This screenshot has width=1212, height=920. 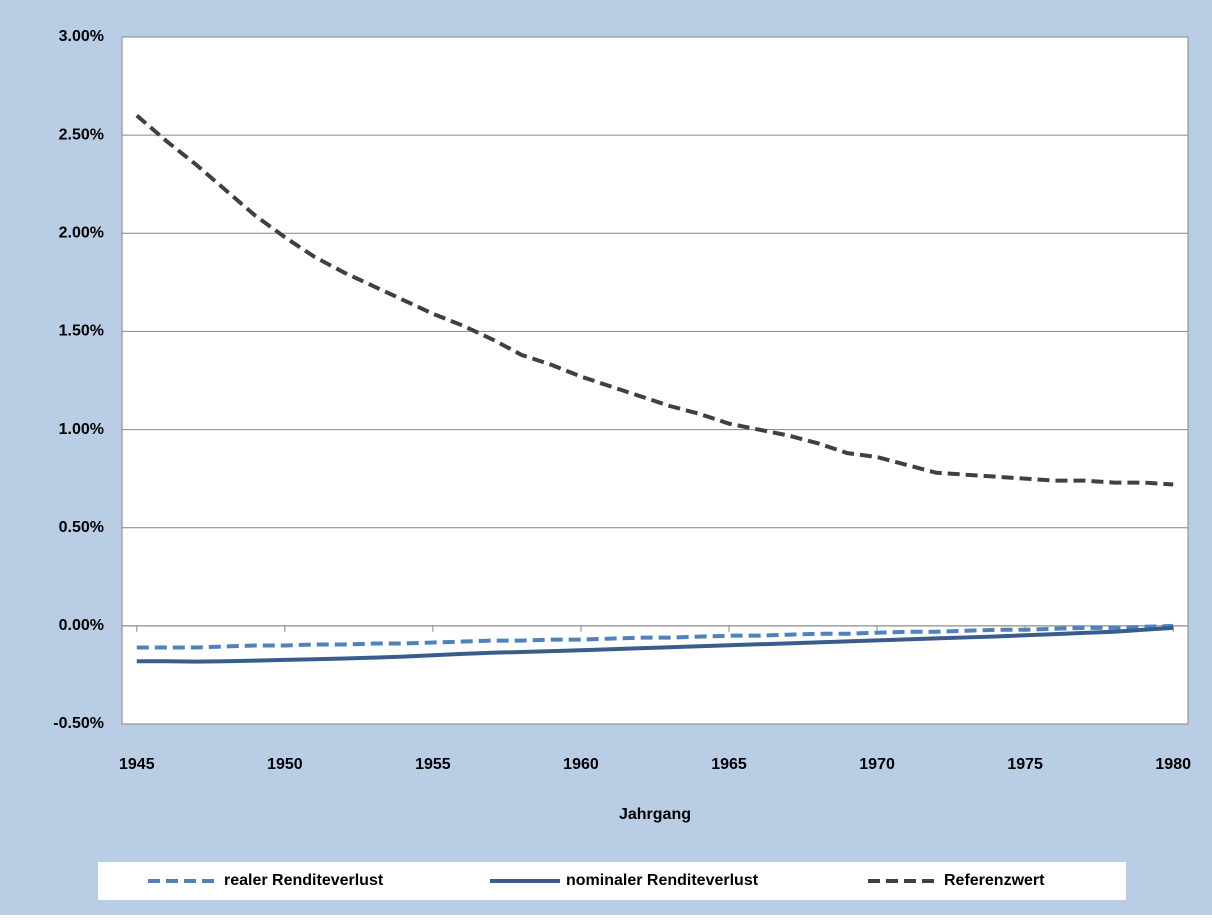 What do you see at coordinates (994, 880) in the screenshot?
I see `legend-label: Referenzwert` at bounding box center [994, 880].